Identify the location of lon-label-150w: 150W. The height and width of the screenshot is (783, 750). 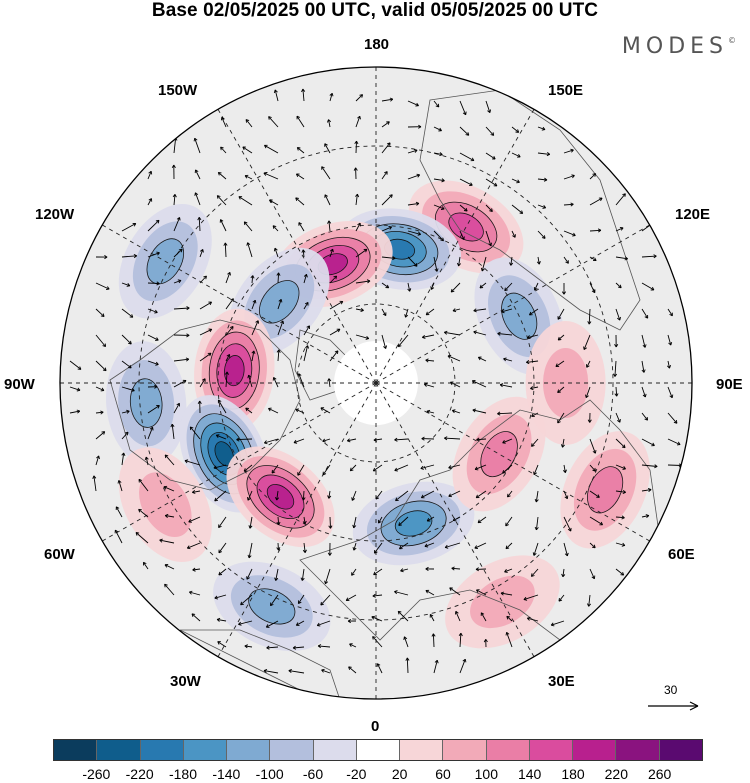
(178, 90).